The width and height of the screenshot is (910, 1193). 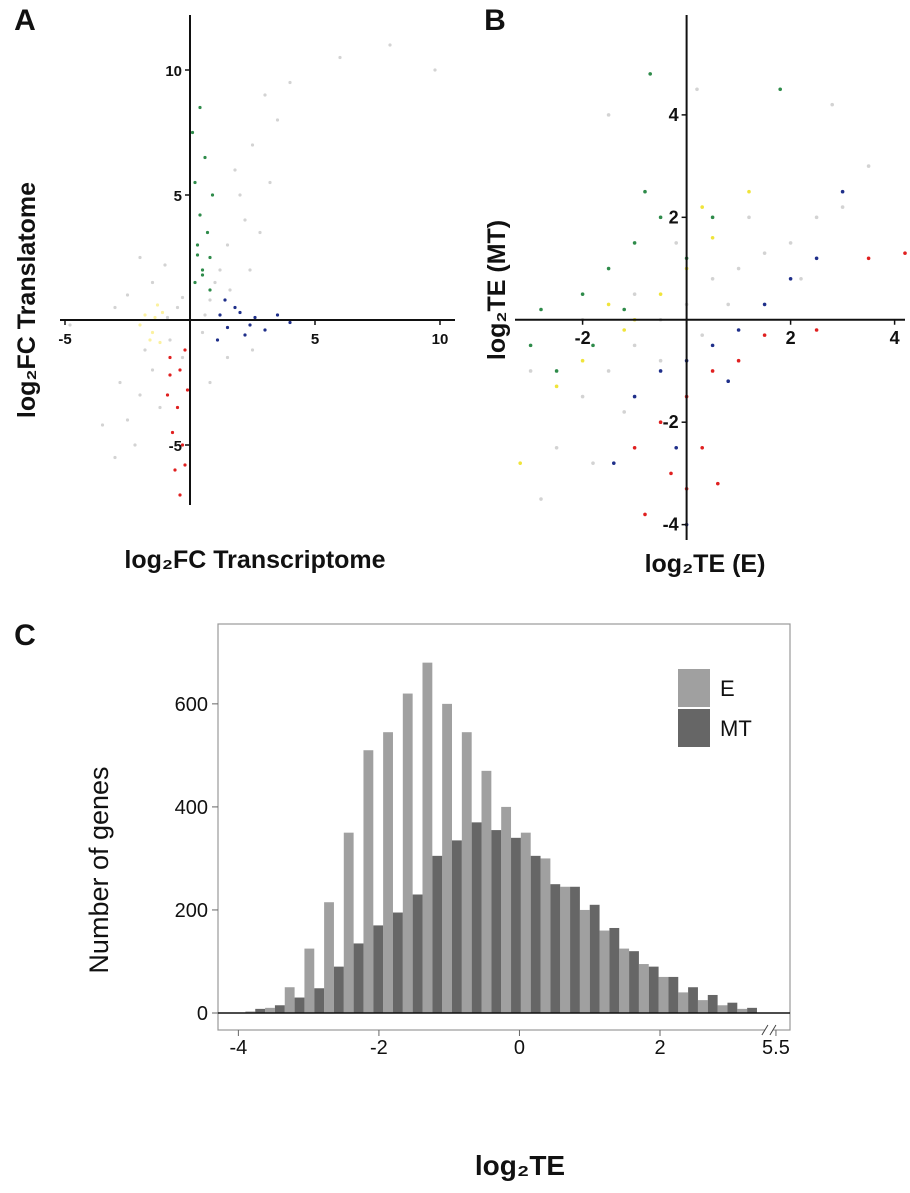 What do you see at coordinates (895, 338) in the screenshot?
I see `x-tick-label: 4` at bounding box center [895, 338].